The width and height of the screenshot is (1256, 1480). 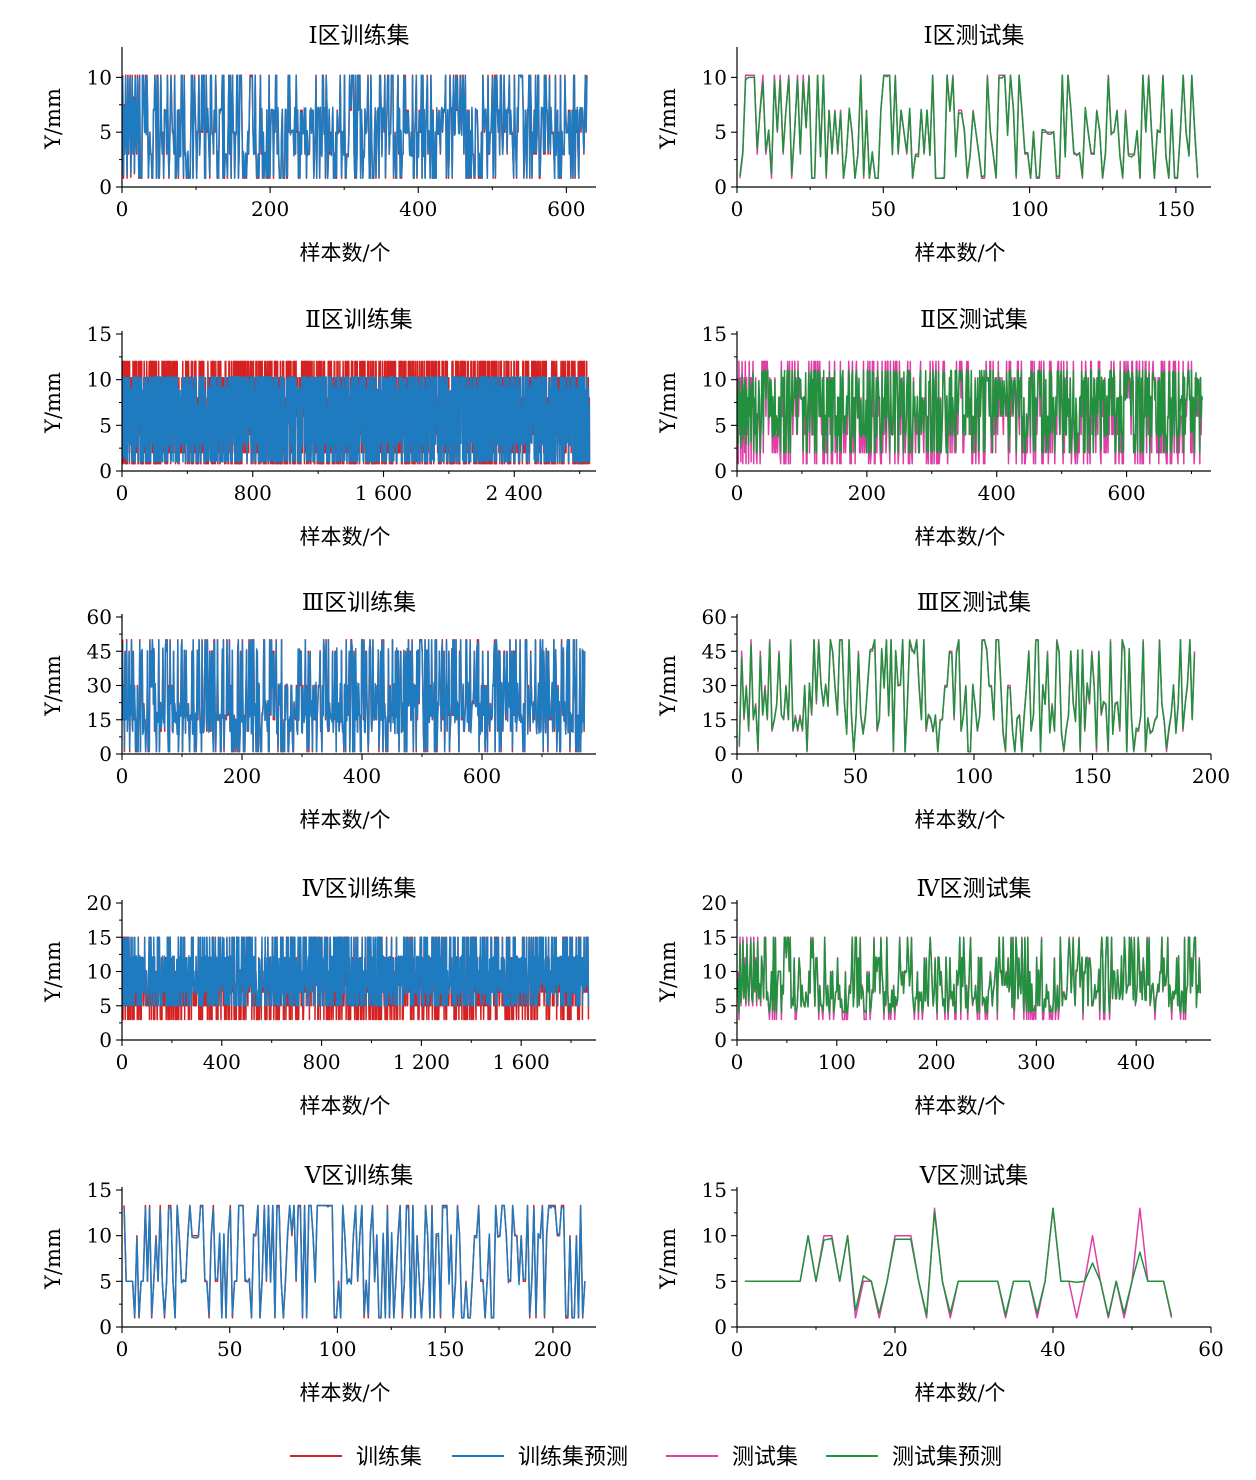 I want to click on chart-title: Ⅴ区测试集, so click(x=974, y=1176).